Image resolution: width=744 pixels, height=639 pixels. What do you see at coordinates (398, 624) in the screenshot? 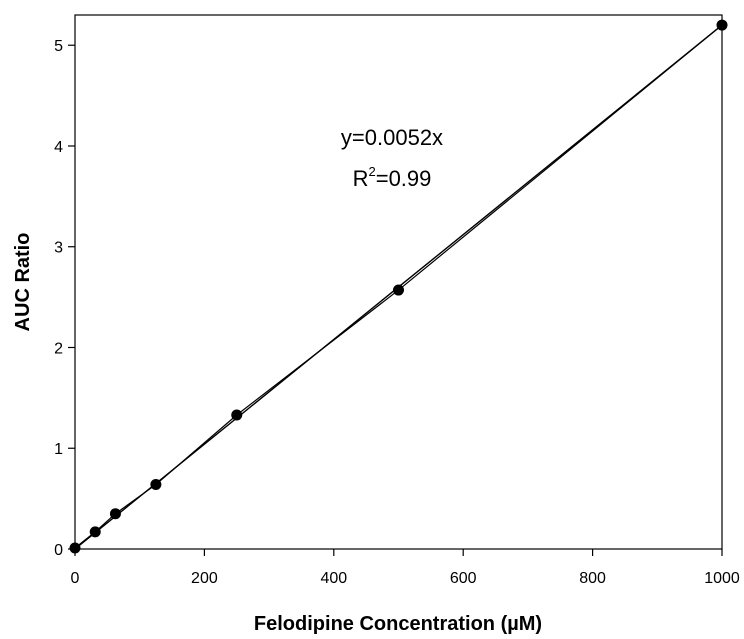
I see `x-axis-title: Felodipine Concentration (µM)` at bounding box center [398, 624].